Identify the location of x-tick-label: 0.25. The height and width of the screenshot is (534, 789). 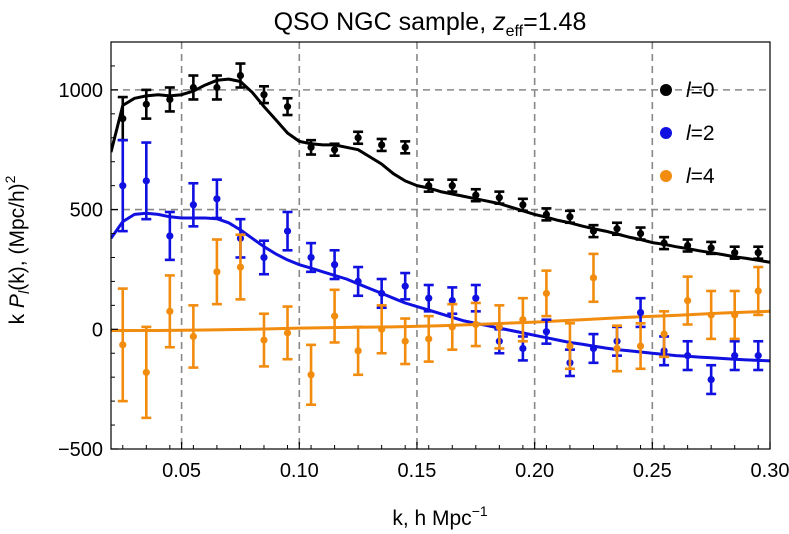
(652, 471).